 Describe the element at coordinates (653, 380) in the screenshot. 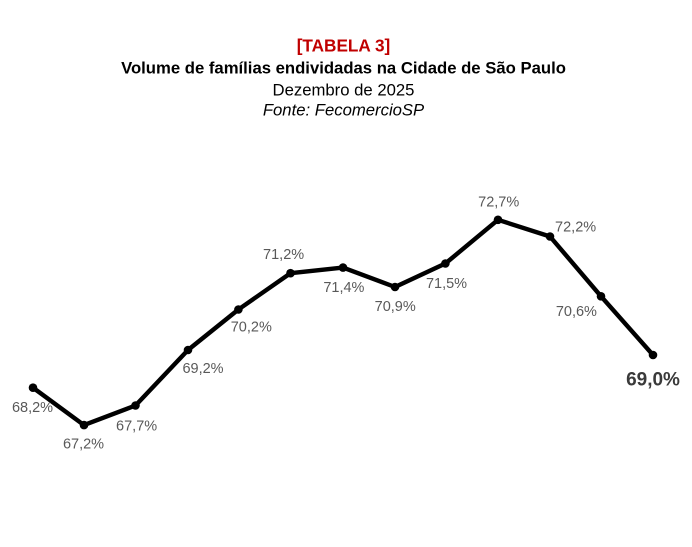

I see `svg-text: 69,0%` at that location.